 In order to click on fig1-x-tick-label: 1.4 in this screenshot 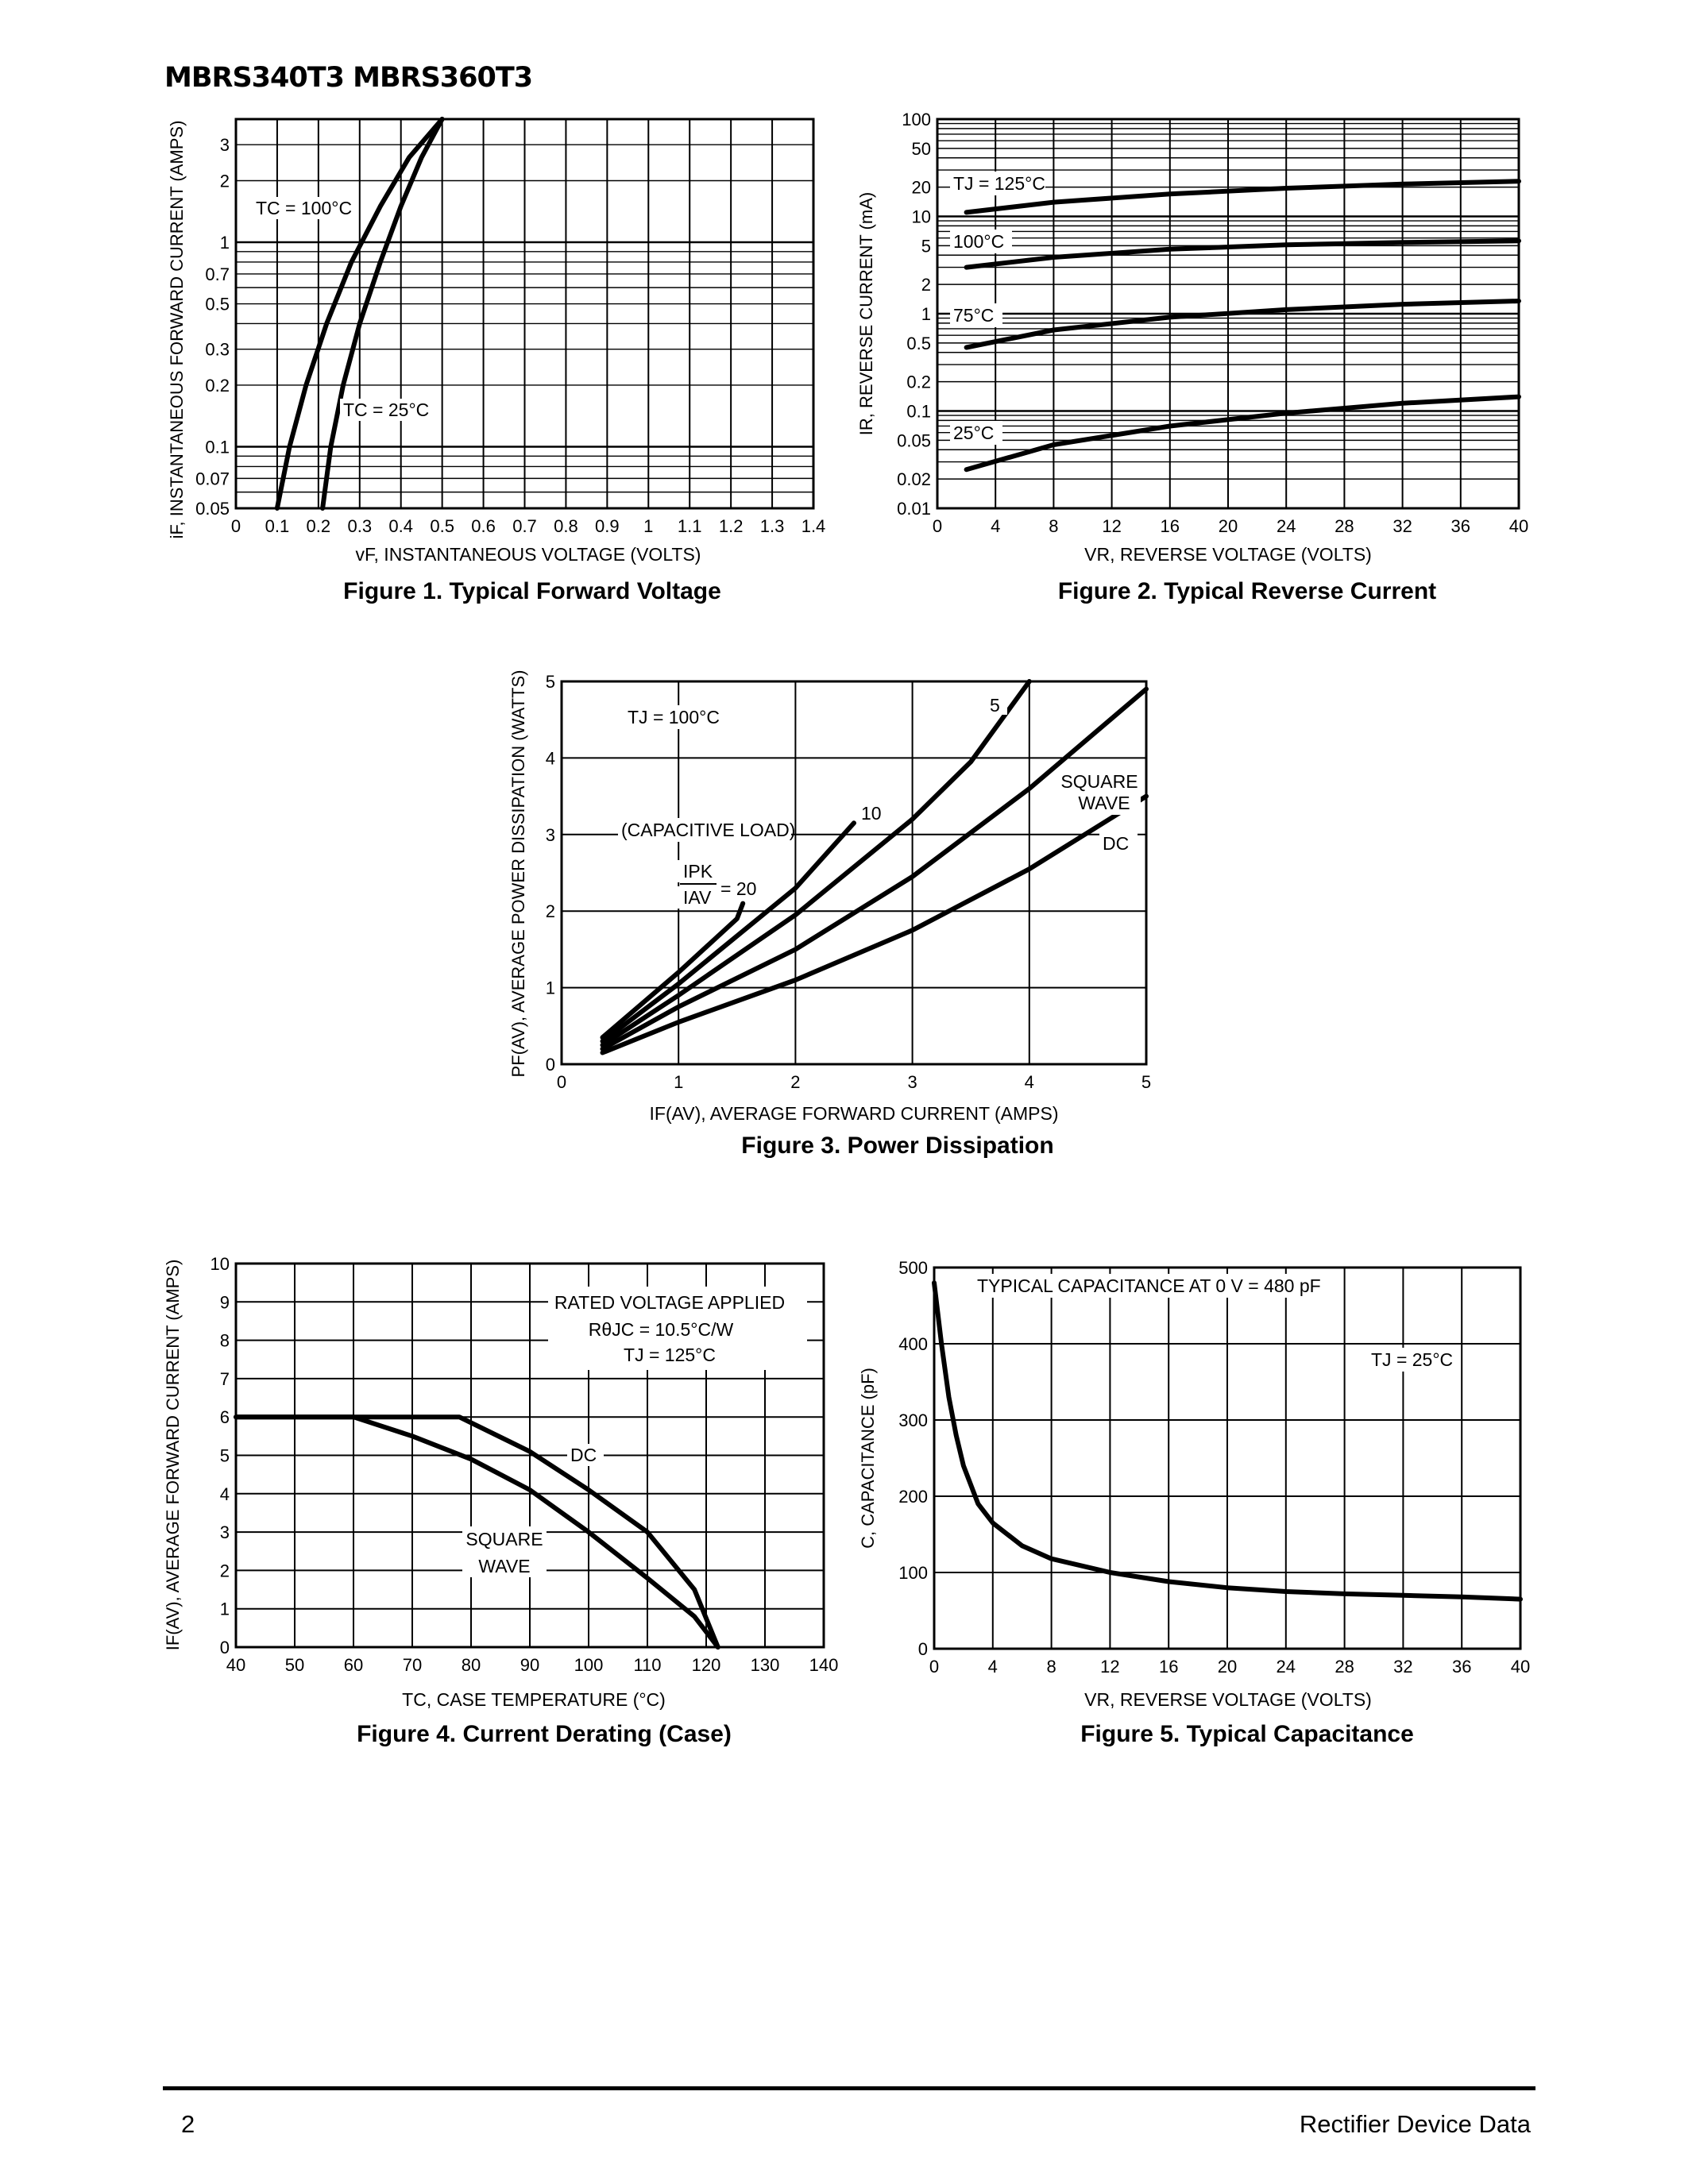, I will do `click(814, 526)`.